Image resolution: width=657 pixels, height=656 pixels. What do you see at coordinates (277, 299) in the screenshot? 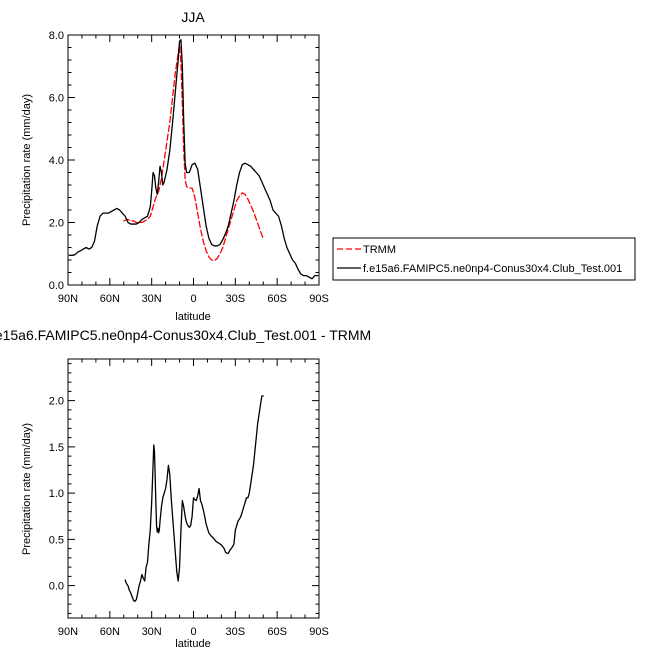
I see `chart-top-xtick-label: 60S` at bounding box center [277, 299].